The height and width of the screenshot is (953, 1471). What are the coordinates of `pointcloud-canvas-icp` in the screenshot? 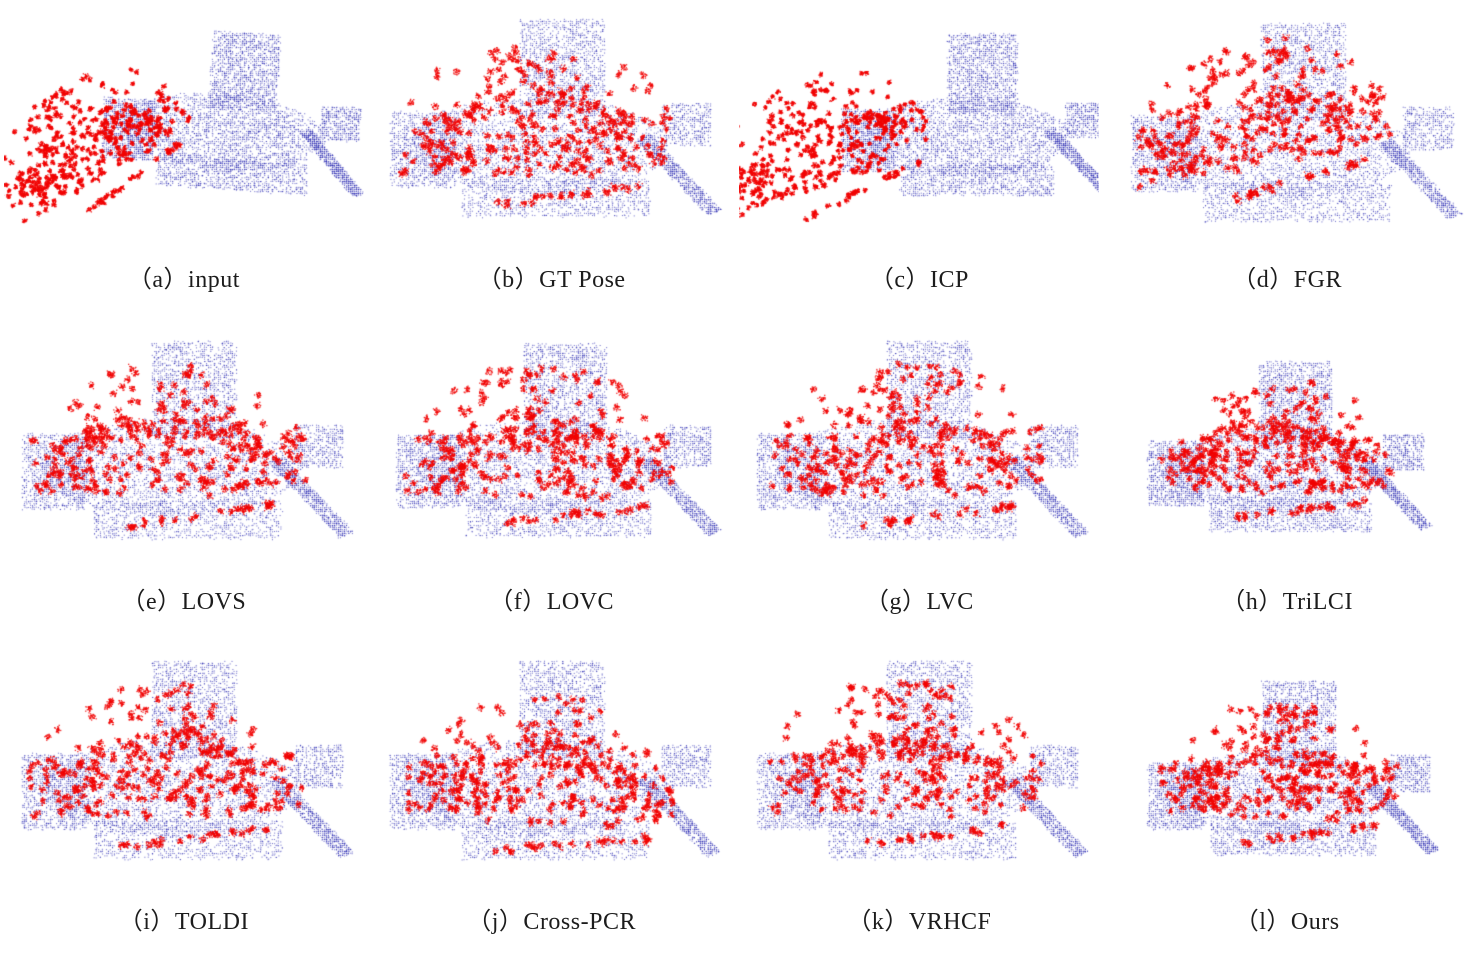 It's located at (919, 135).